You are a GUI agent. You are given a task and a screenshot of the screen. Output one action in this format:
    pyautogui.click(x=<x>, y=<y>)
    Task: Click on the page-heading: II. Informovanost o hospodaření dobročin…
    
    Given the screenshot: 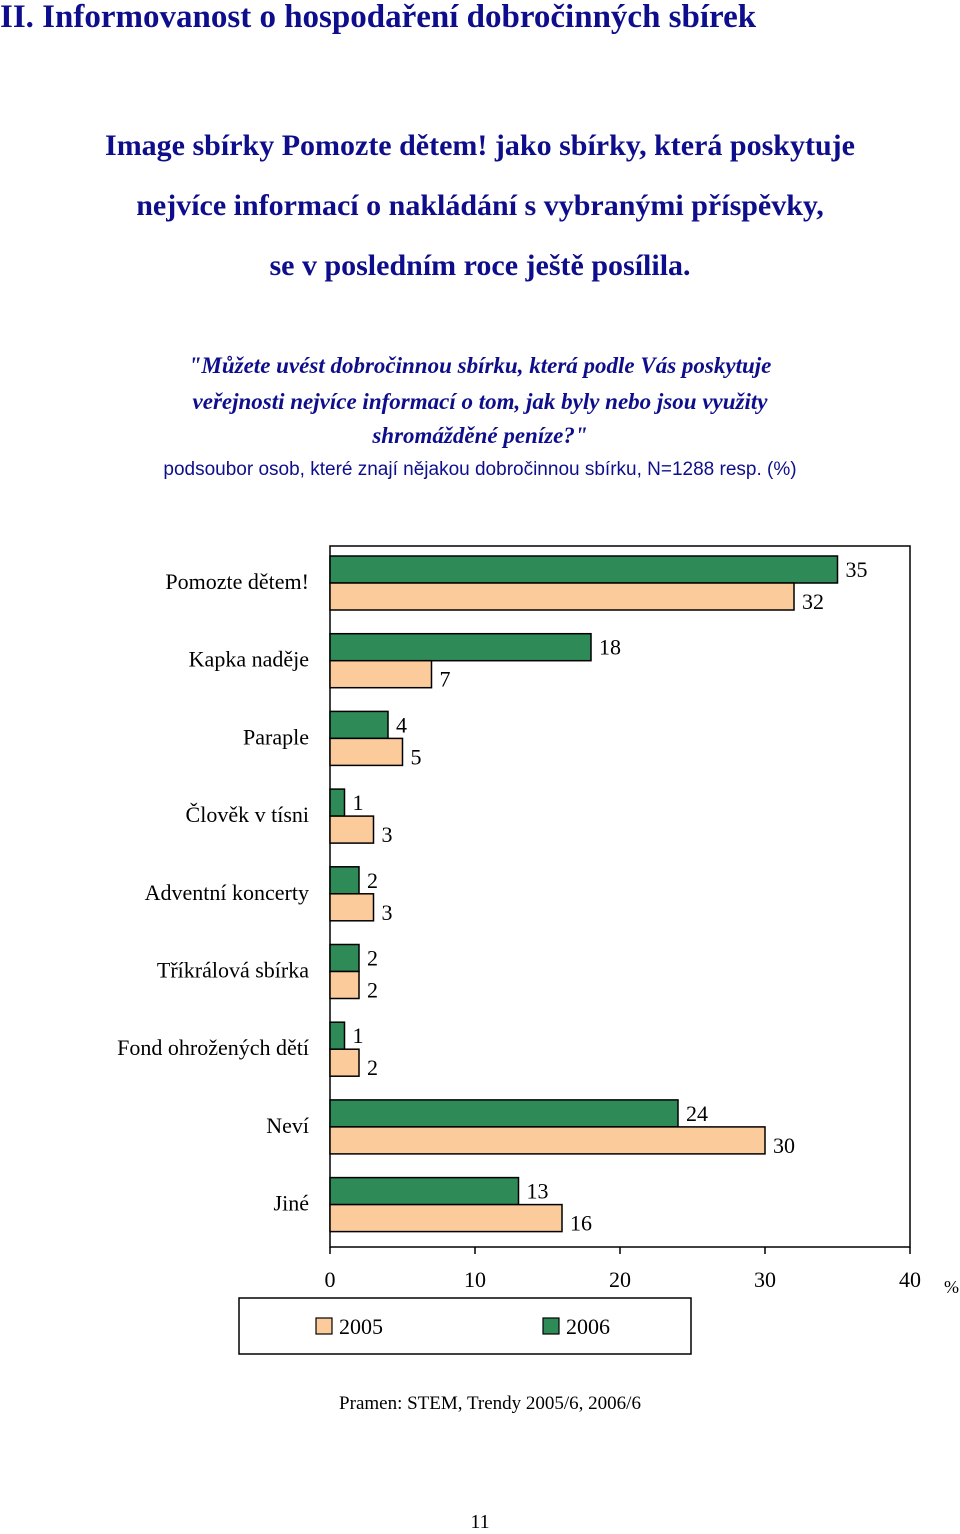 What is the action you would take?
    pyautogui.click(x=378, y=17)
    